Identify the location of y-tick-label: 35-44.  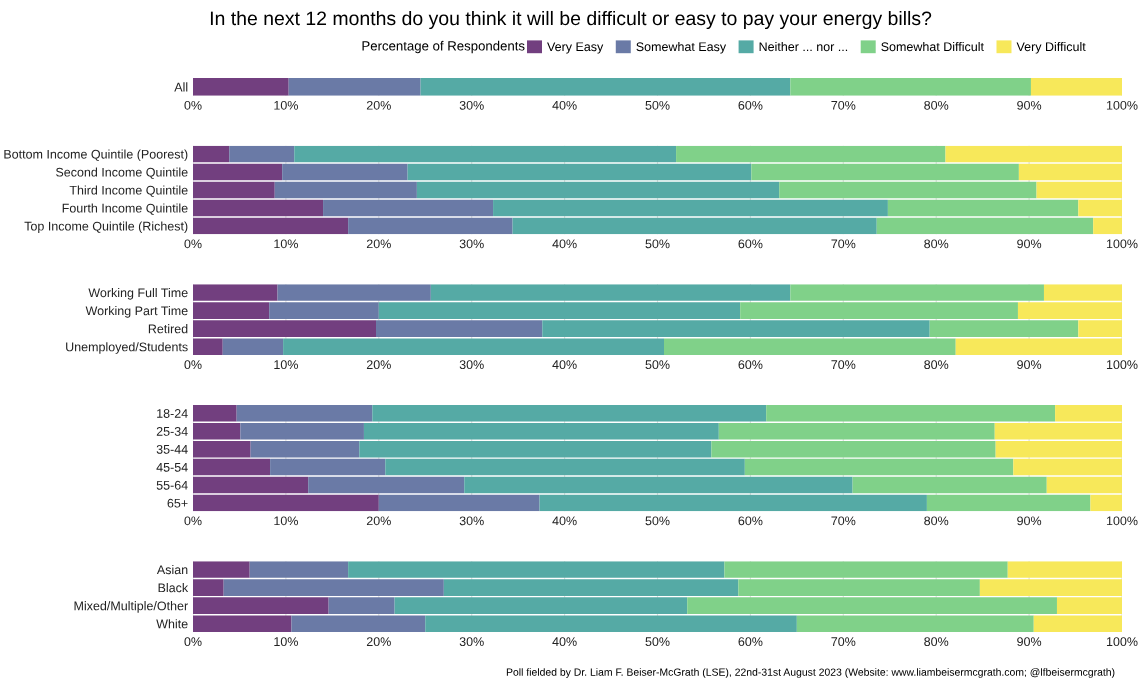
(172, 449).